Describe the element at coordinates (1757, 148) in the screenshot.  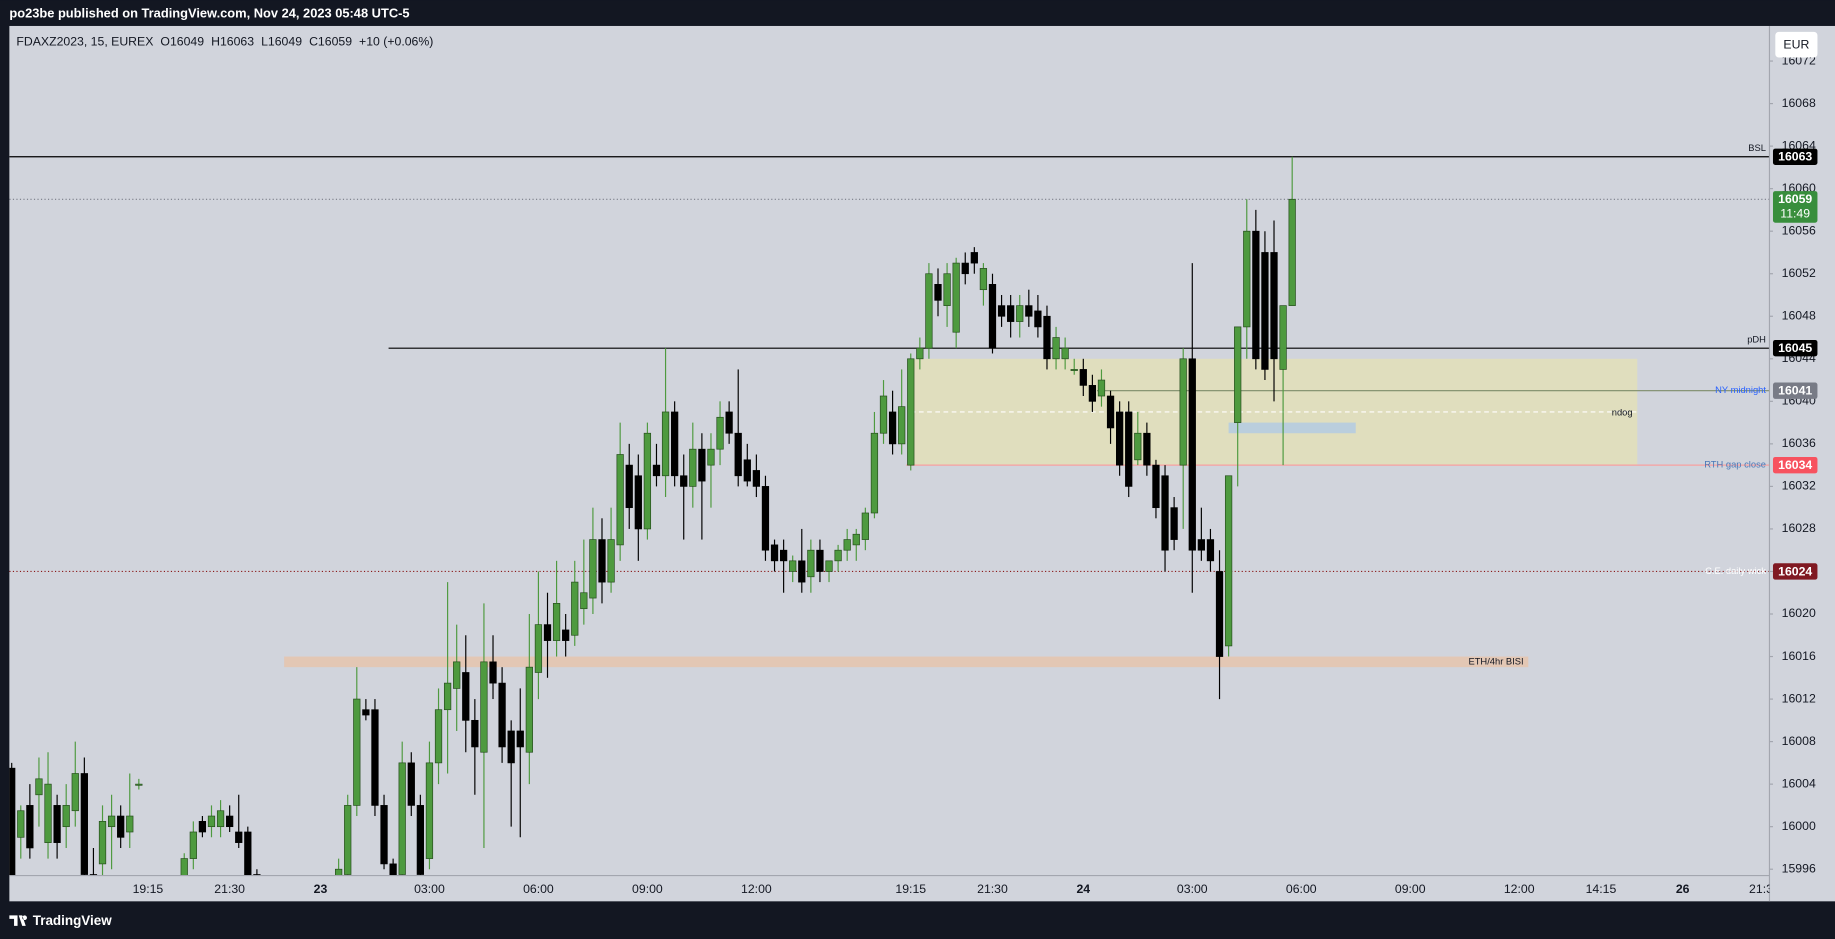
I see `level-label: BSL` at that location.